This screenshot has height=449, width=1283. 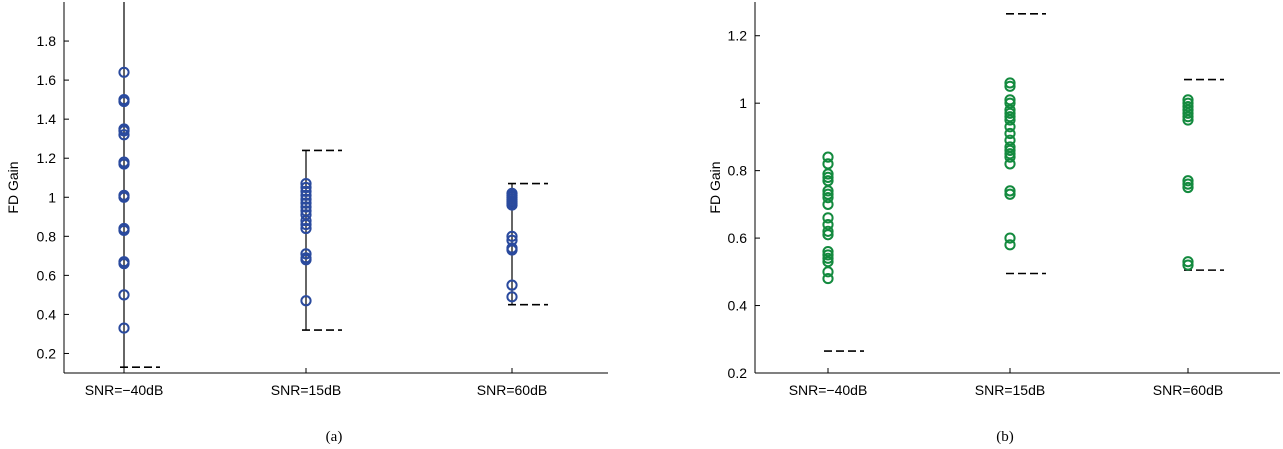 I want to click on y-tick-label: 1.8, so click(x=47, y=41).